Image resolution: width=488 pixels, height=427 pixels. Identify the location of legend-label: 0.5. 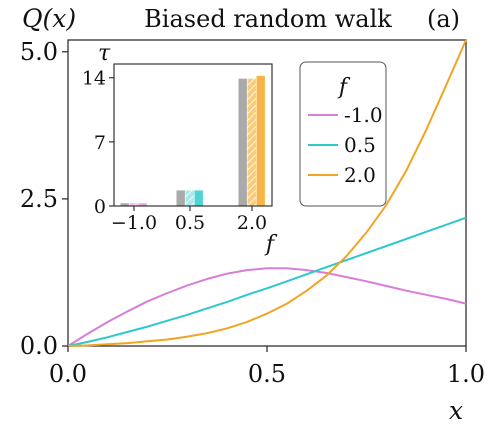
(360, 145).